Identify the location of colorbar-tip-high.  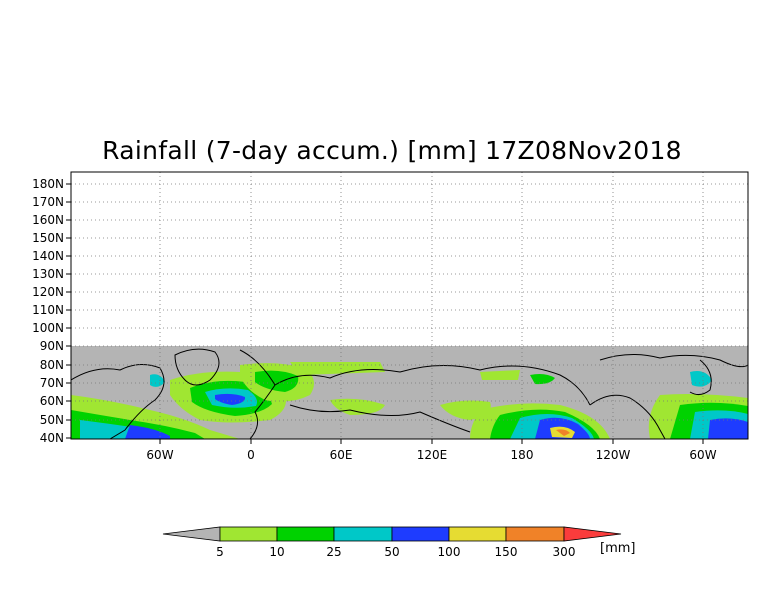
(592, 534).